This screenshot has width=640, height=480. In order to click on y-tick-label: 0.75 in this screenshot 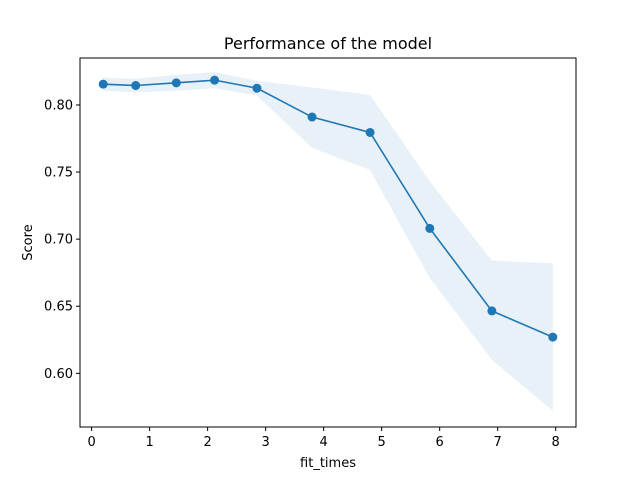, I will do `click(58, 173)`.